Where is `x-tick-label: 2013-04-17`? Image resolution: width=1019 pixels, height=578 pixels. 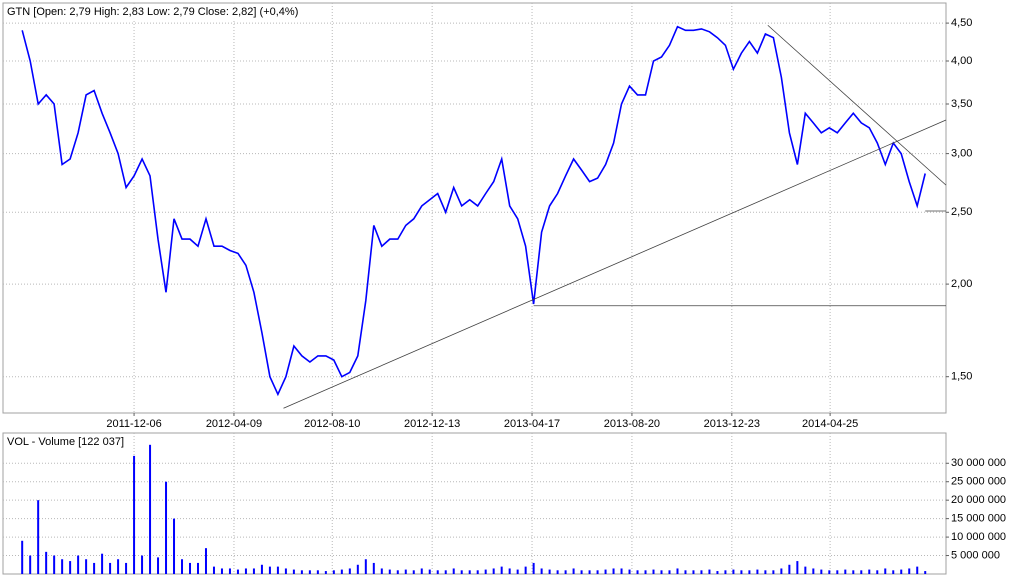 x-tick-label: 2013-04-17 is located at coordinates (532, 424).